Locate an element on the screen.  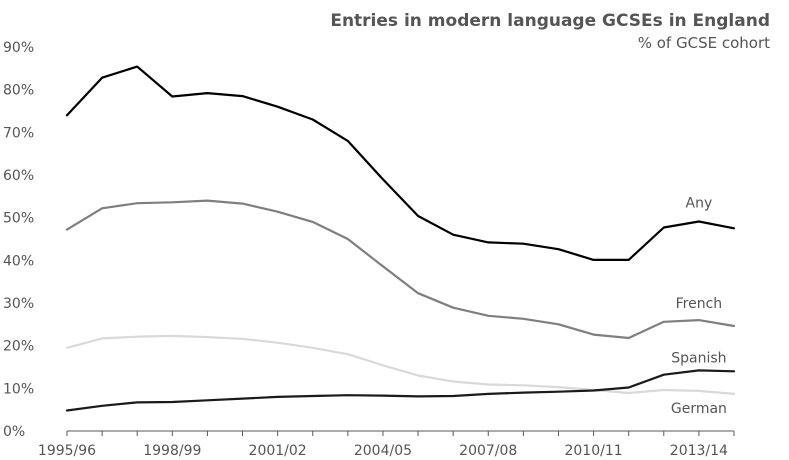
series-label-spanish: Spanish is located at coordinates (698, 358).